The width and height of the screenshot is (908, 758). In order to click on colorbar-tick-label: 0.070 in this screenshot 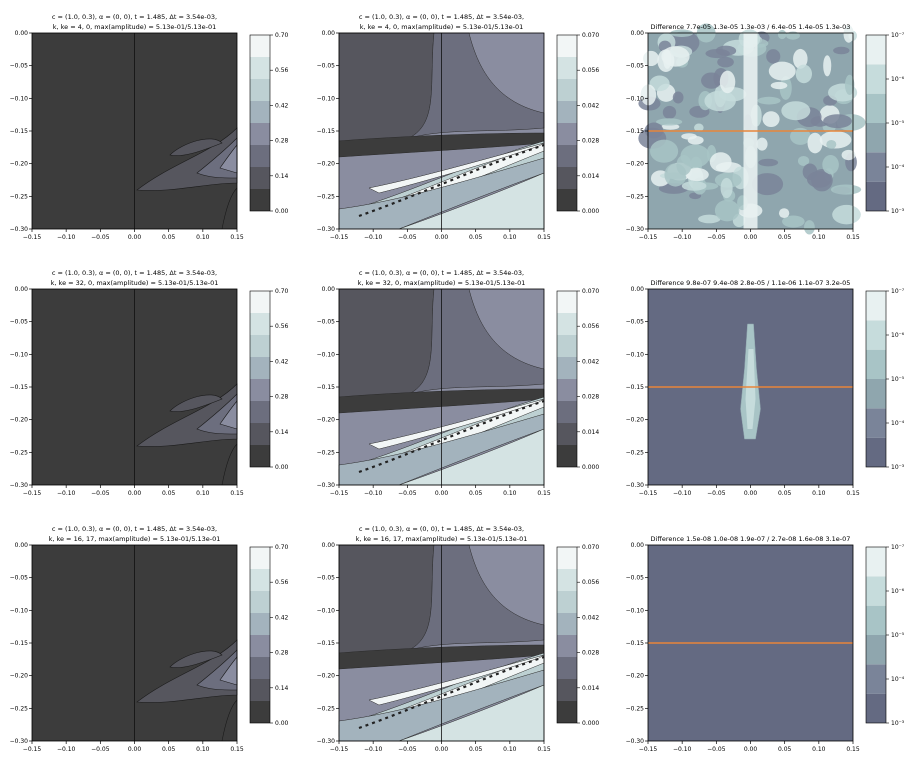, I will do `click(590, 547)`.